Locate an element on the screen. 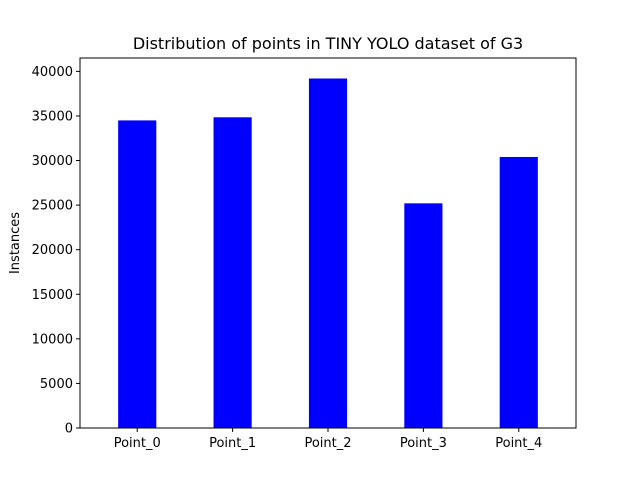 The height and width of the screenshot is (480, 640). y-tick-label: 30000 is located at coordinates (52, 161).